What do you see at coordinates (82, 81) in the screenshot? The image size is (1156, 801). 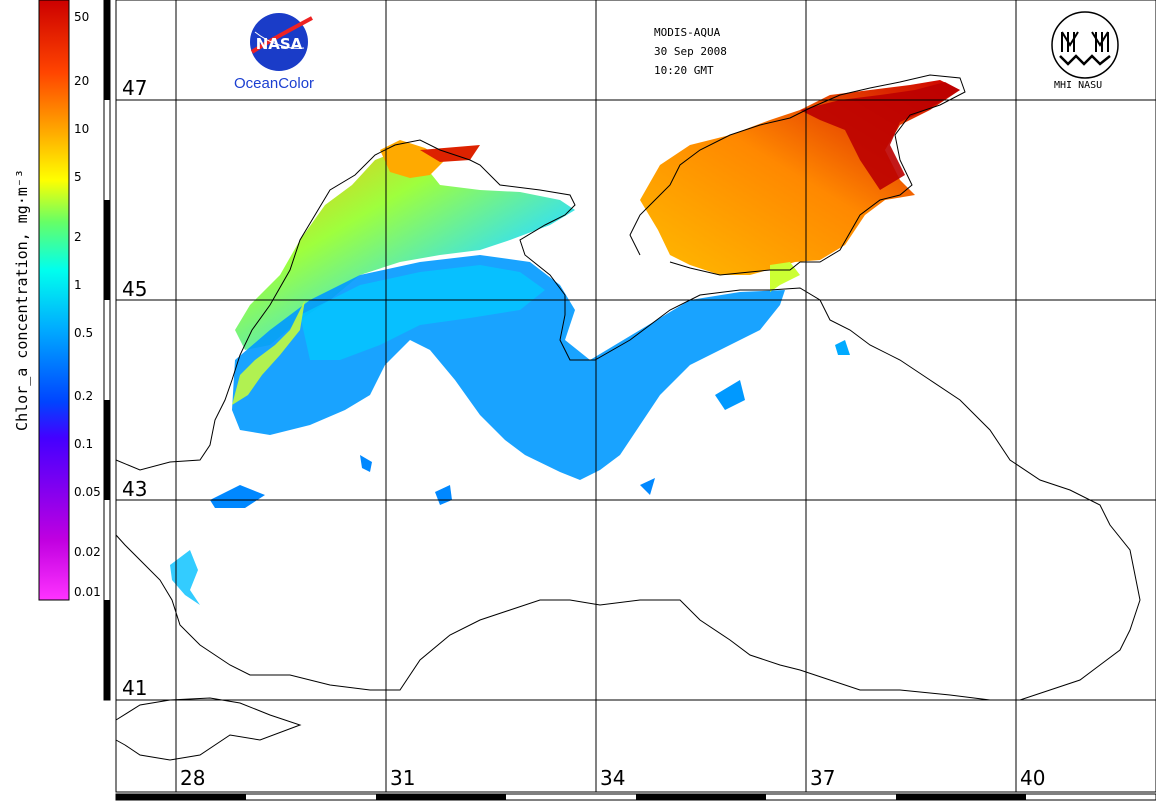 I see `colorbar-tick: 20` at bounding box center [82, 81].